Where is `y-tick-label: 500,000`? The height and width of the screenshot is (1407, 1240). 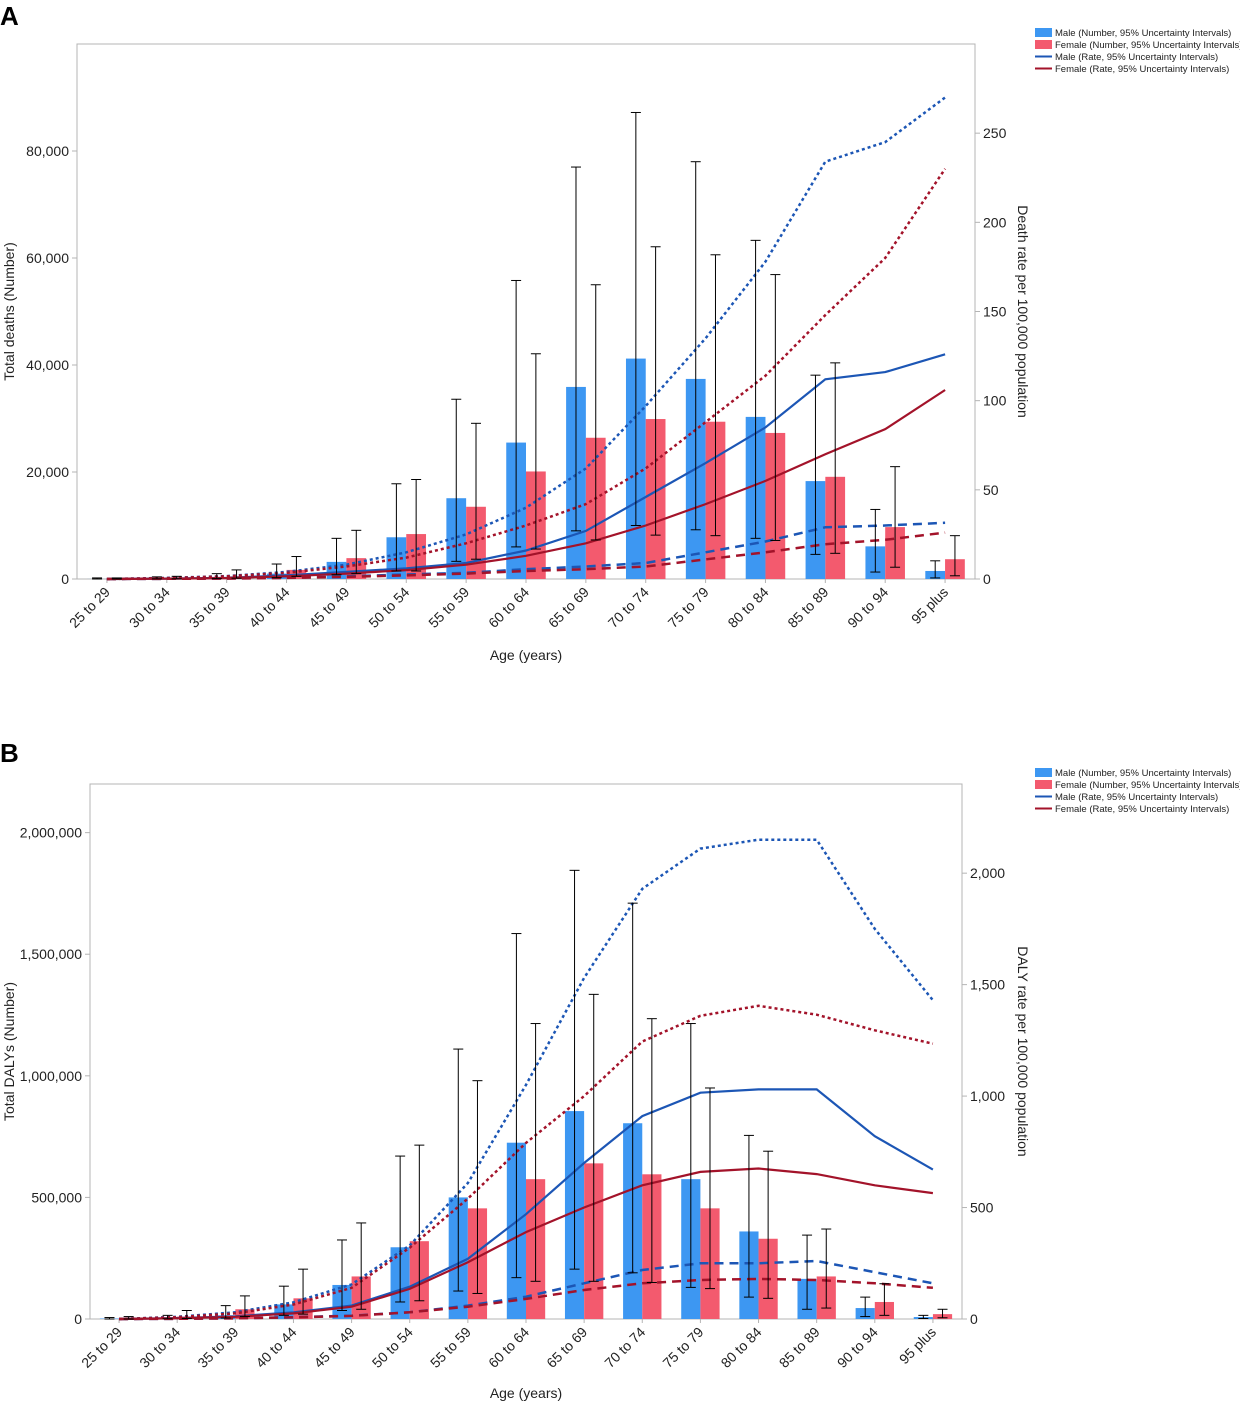 y-tick-label: 500,000 is located at coordinates (56, 1197).